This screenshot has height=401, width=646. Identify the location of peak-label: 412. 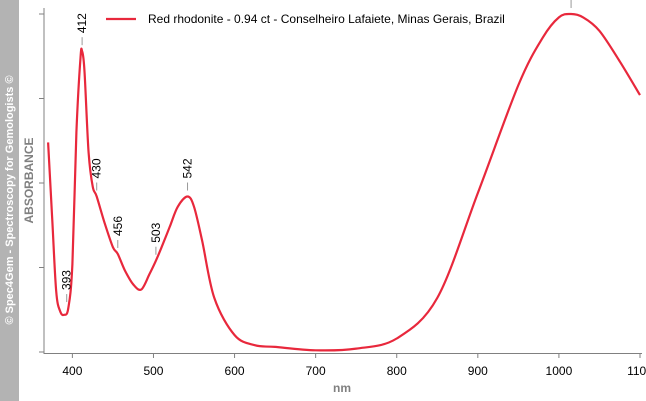
(82, 23).